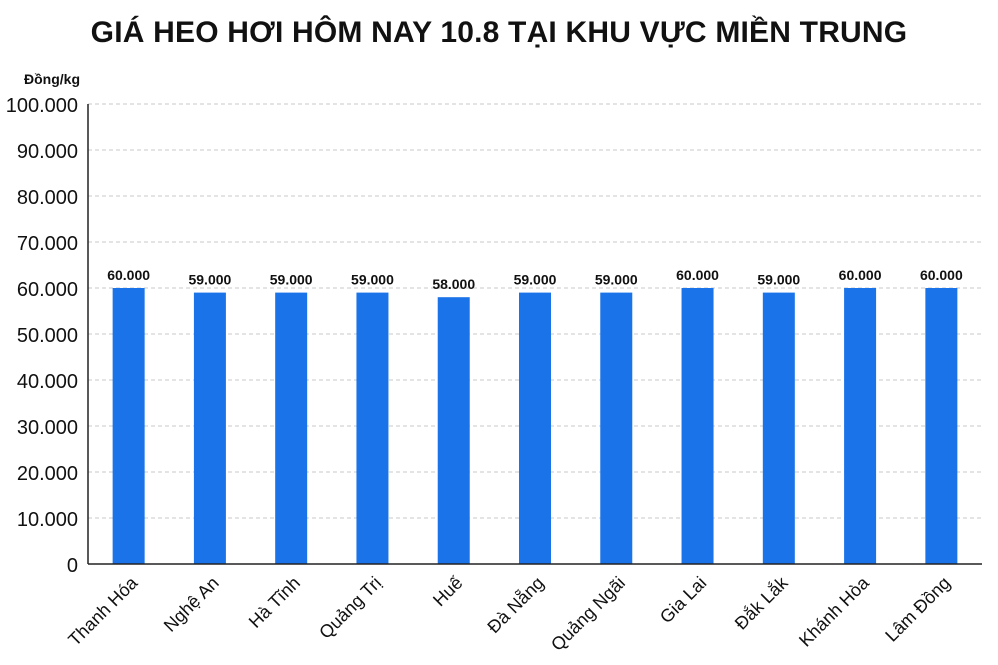 The width and height of the screenshot is (998, 665). Describe the element at coordinates (761, 602) in the screenshot. I see `x-tick-label: Đắk Lắk` at that location.